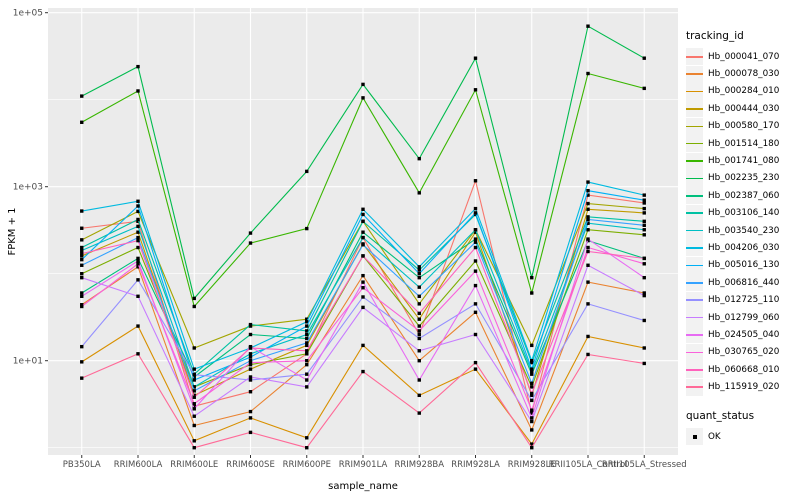  I want to click on legend-entry: Hb_001741_080, so click(742, 161).